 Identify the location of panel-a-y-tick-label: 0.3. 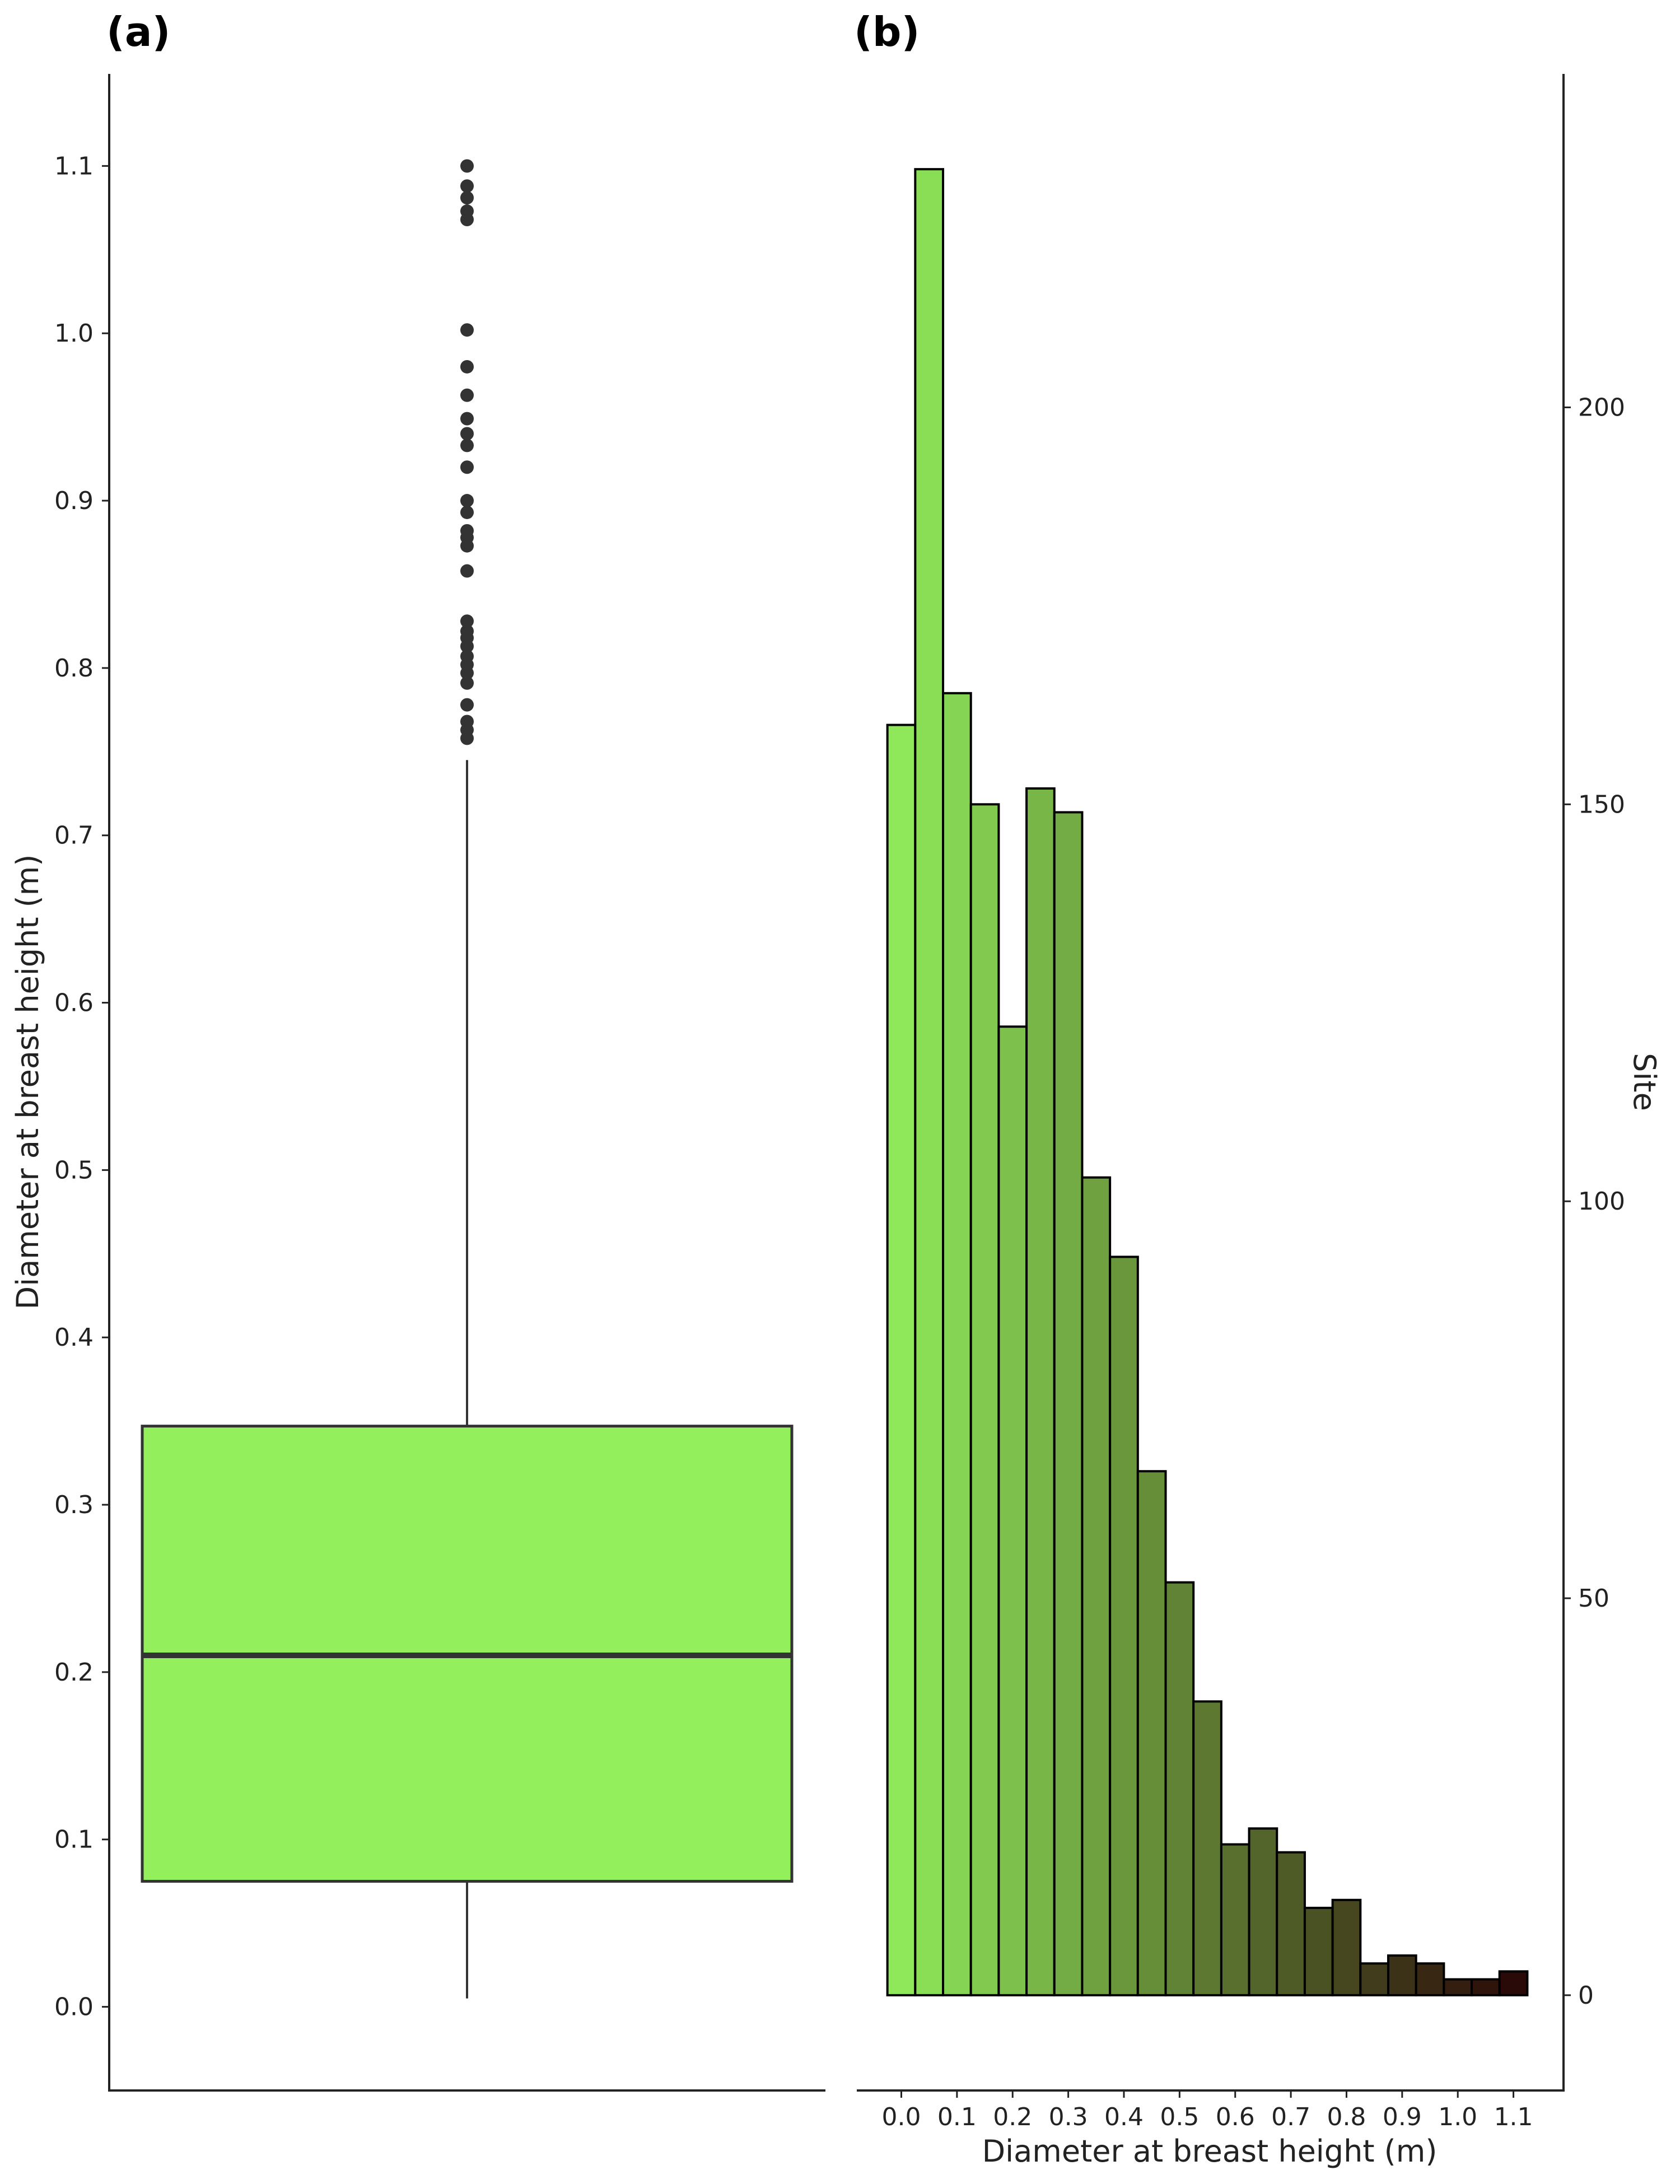
(74, 1505).